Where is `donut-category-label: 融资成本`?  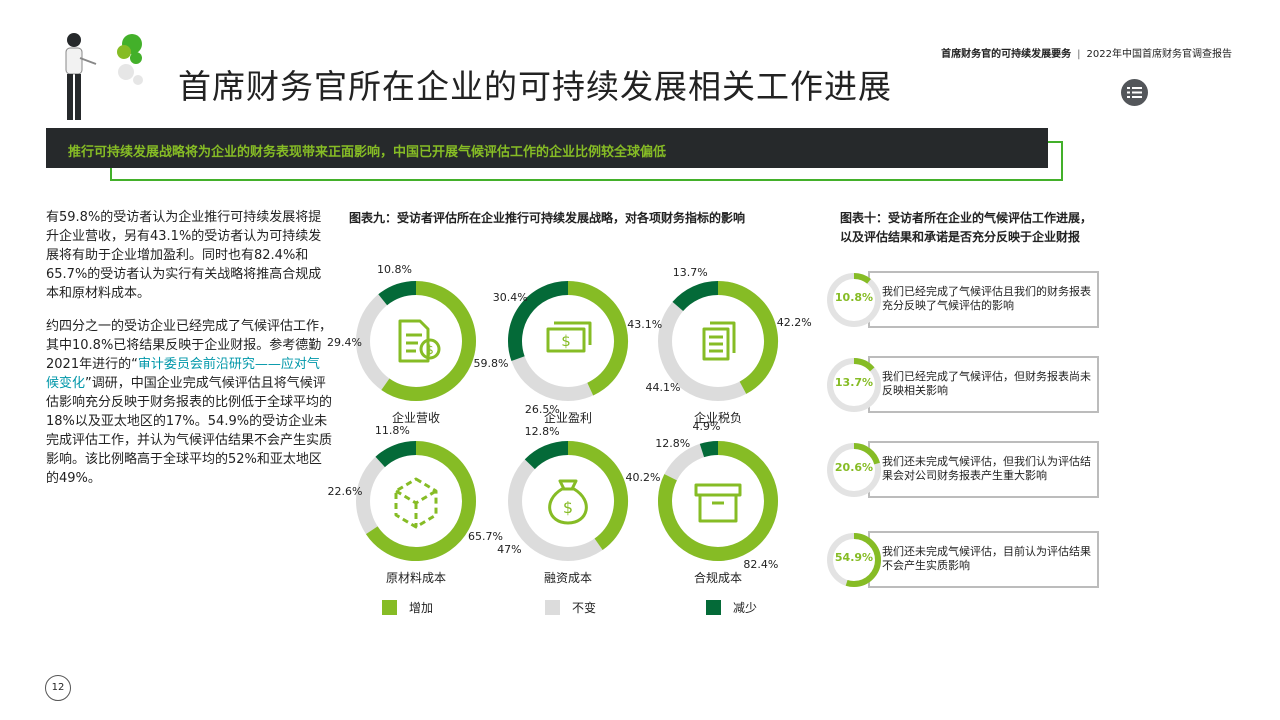
donut-category-label: 融资成本 is located at coordinates (568, 578).